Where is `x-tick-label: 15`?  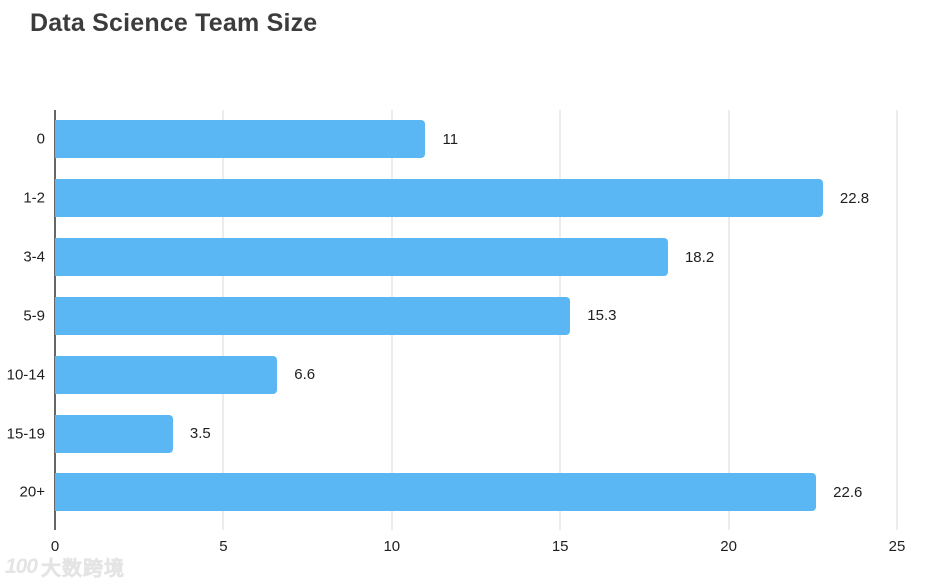
x-tick-label: 15 is located at coordinates (560, 546).